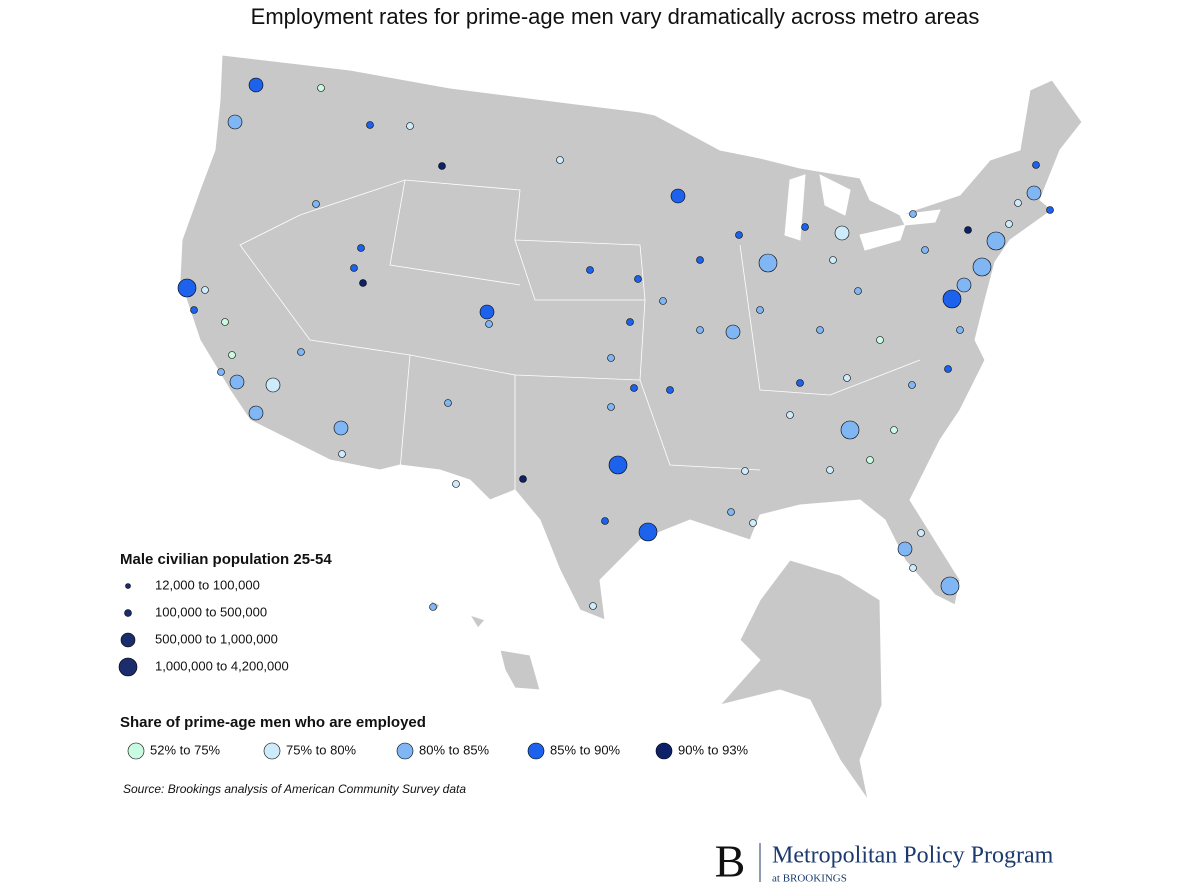 The width and height of the screenshot is (1200, 888). Describe the element at coordinates (321, 749) in the screenshot. I see `color-legend-label: 75% to 80%` at that location.